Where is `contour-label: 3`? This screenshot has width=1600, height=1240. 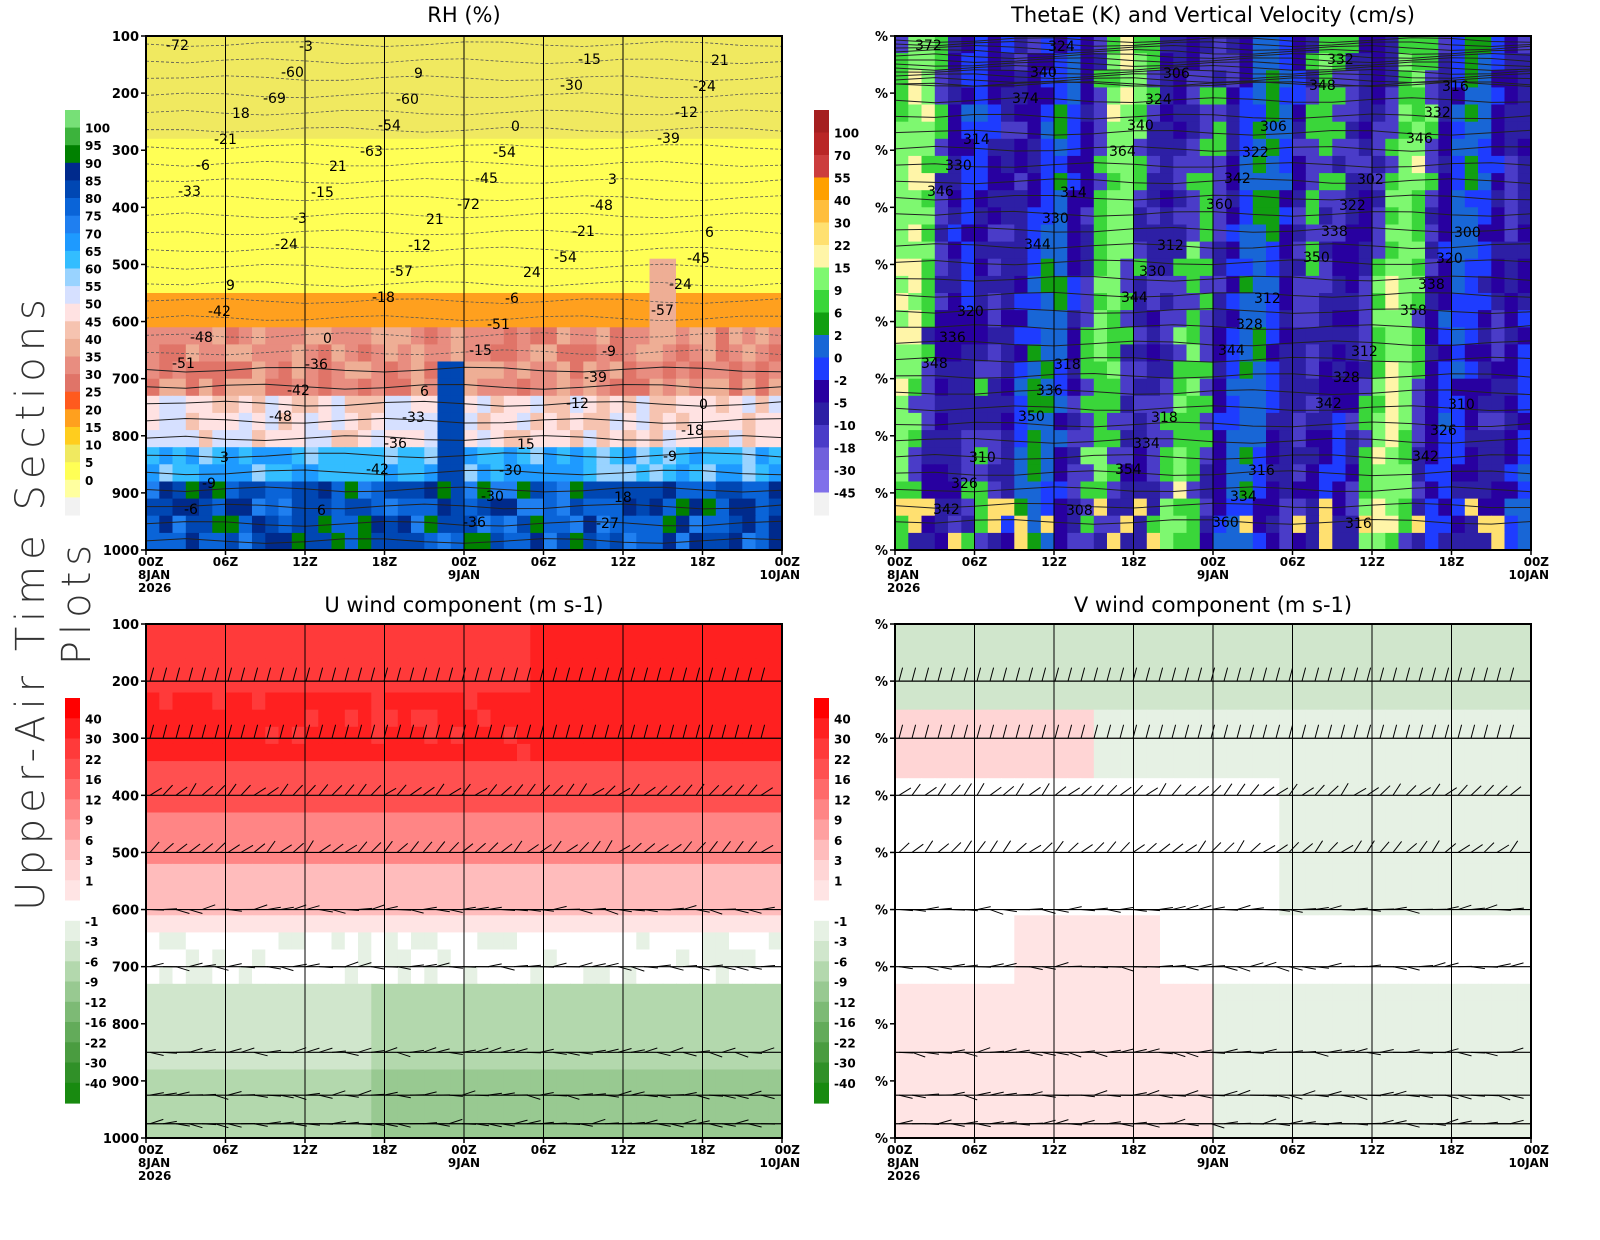 contour-label: 3 is located at coordinates (612, 180).